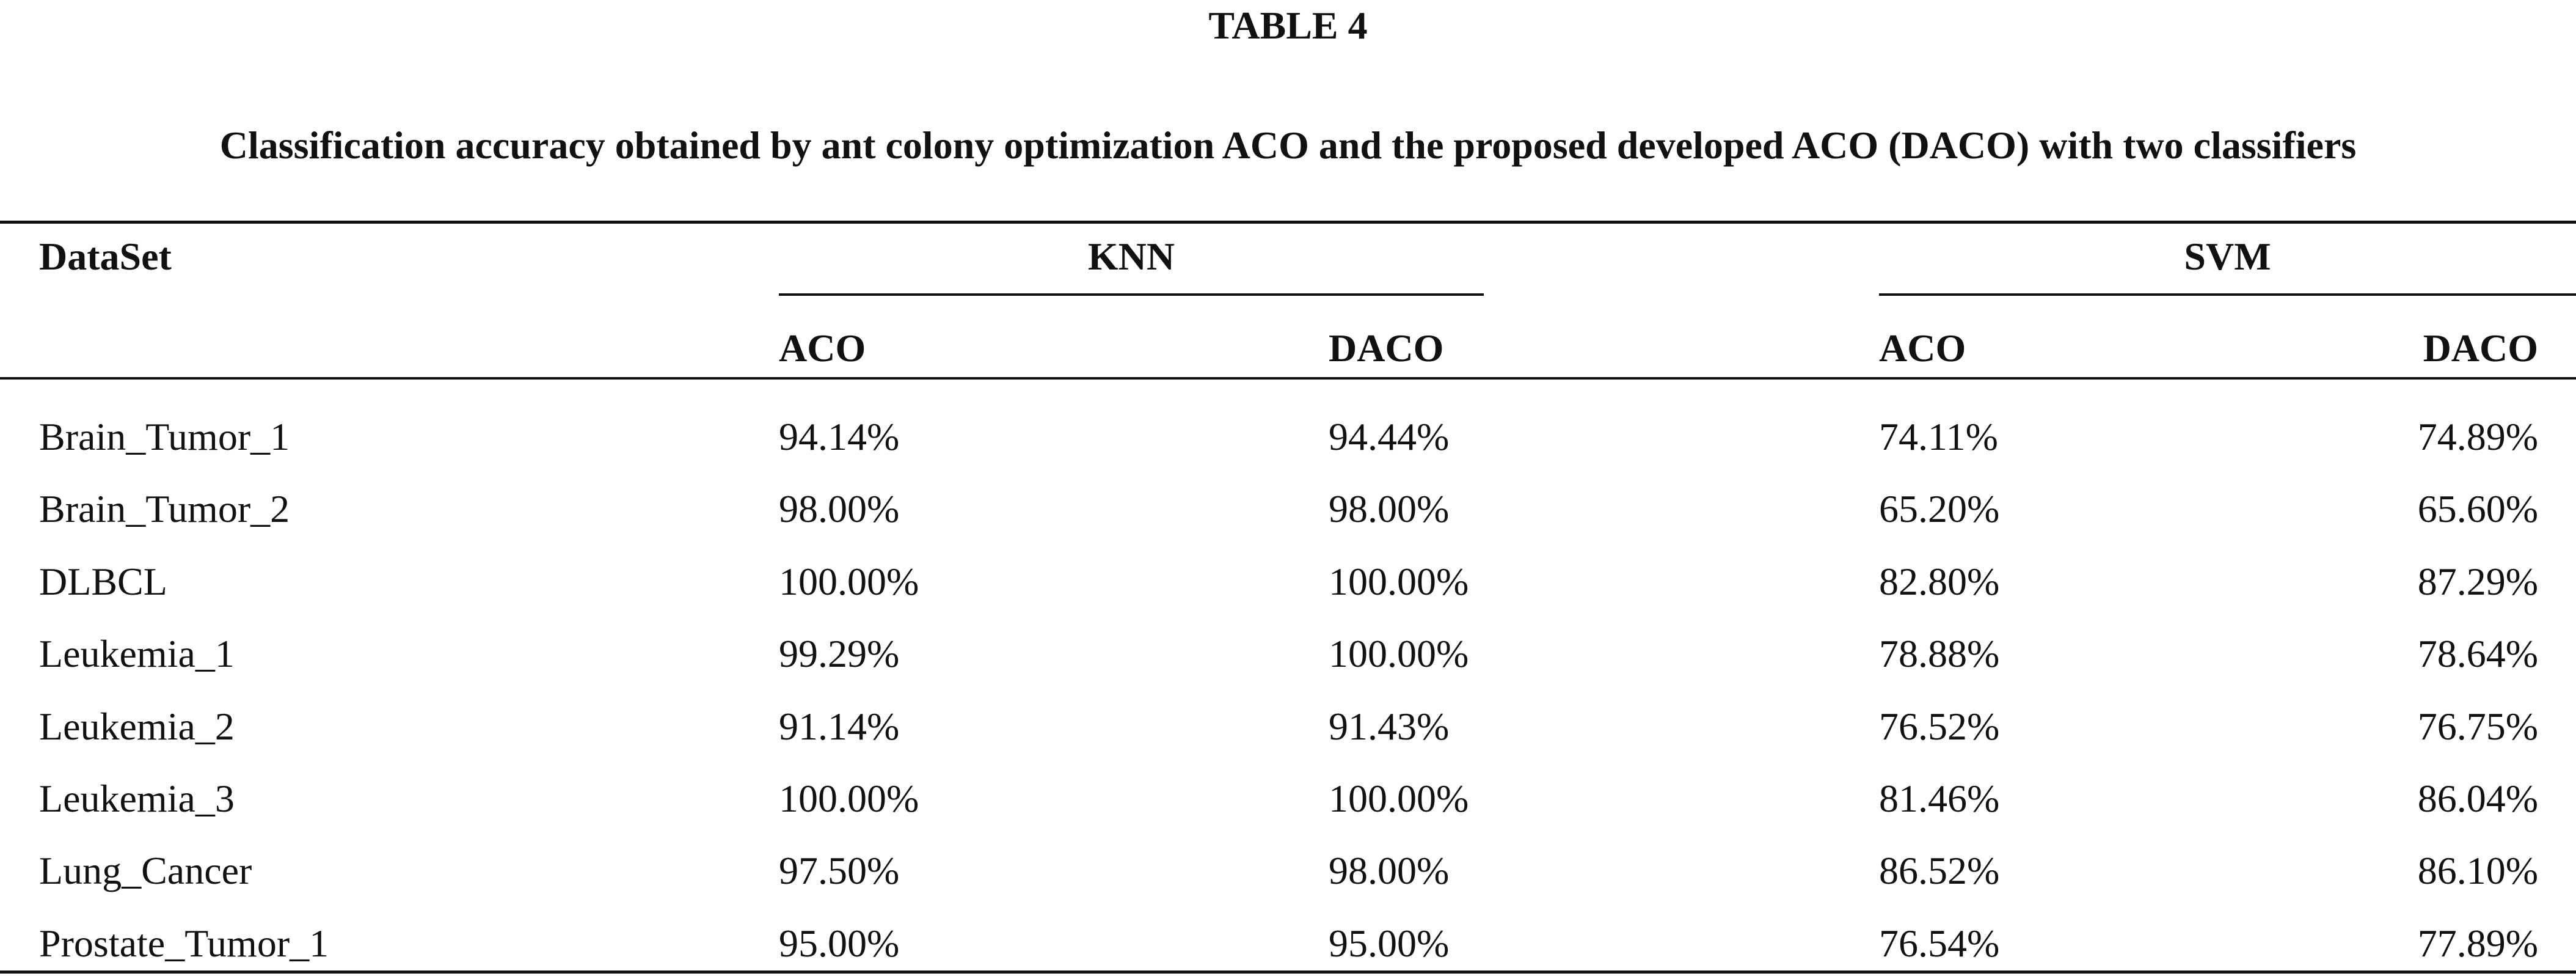 The height and width of the screenshot is (976, 2576). I want to click on header-rule, so click(1288, 378).